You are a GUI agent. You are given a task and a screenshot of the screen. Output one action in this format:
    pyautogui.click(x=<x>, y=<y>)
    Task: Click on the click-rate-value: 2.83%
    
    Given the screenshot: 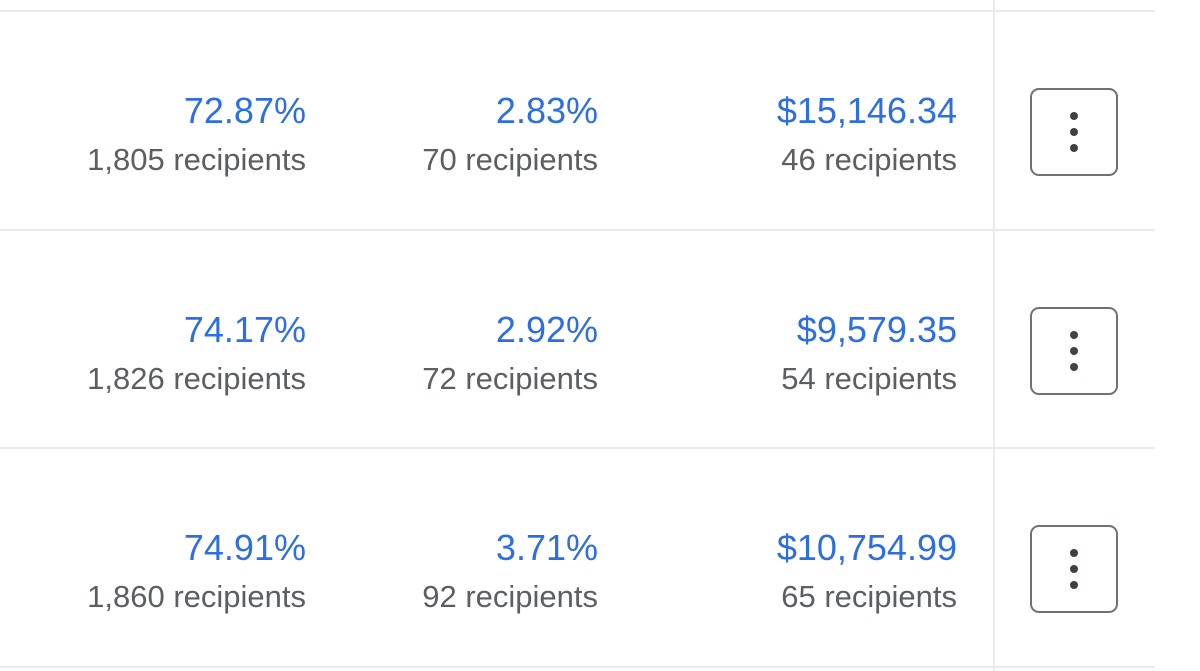 What is the action you would take?
    pyautogui.click(x=546, y=110)
    